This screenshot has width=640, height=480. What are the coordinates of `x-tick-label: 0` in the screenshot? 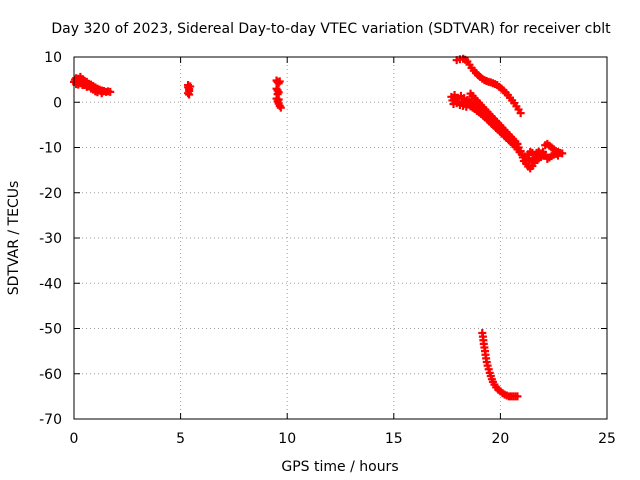 It's located at (74, 439).